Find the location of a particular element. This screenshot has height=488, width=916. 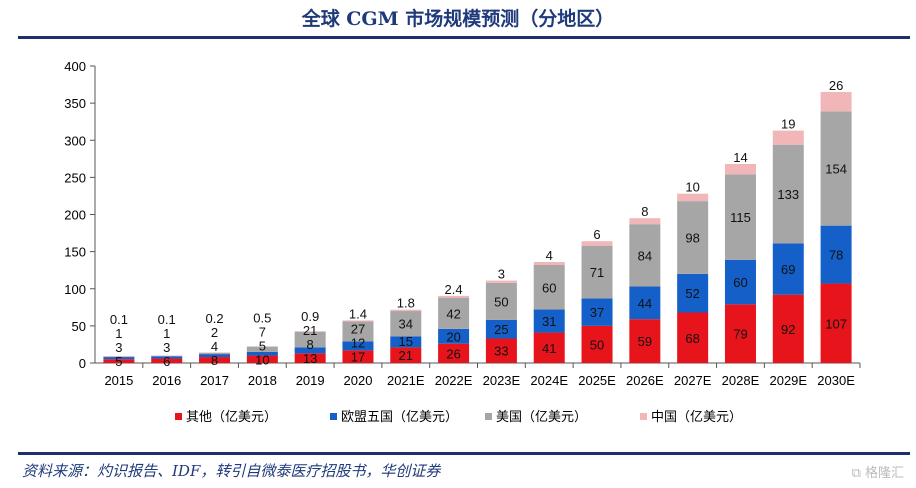

data-label: 2.4 is located at coordinates (454, 289).